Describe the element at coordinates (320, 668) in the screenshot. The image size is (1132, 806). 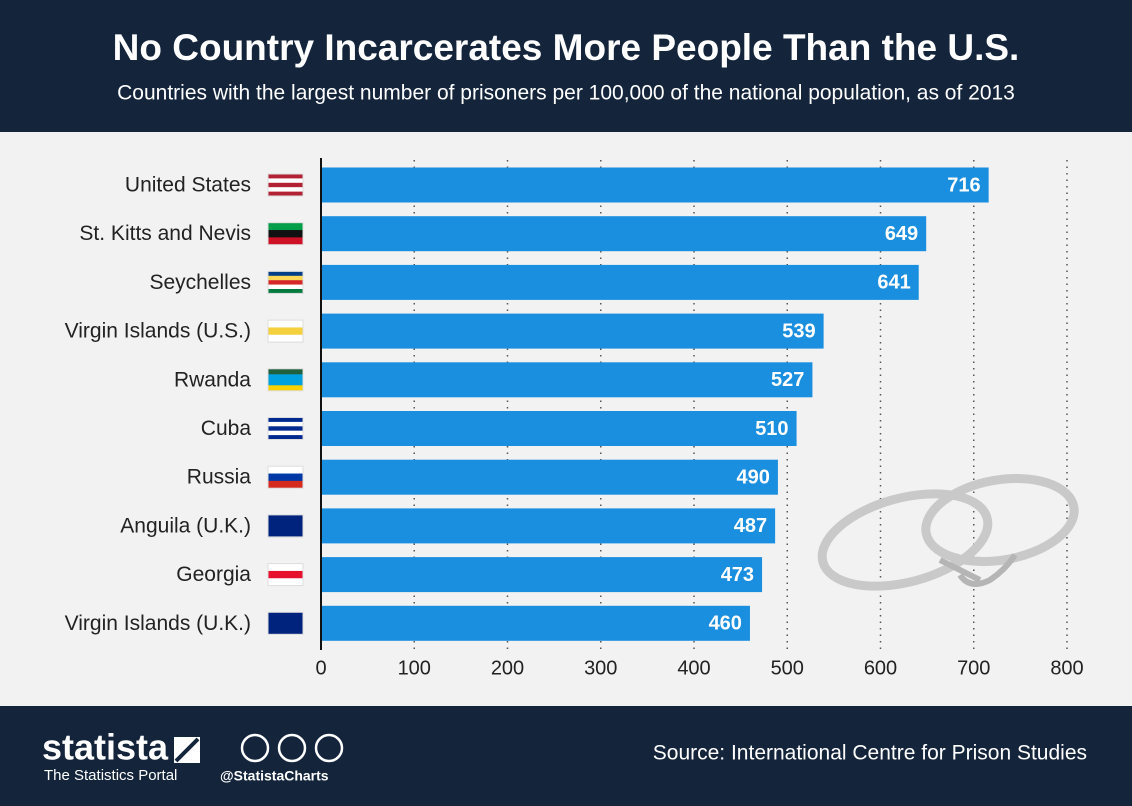
I see `x-tick-label: 0` at that location.